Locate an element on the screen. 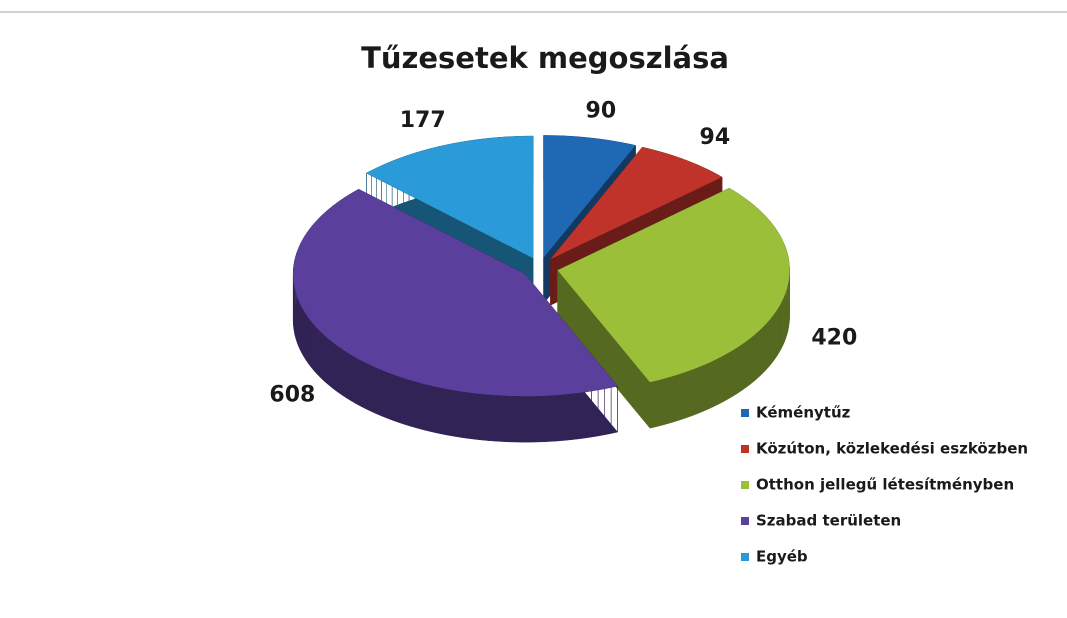 The image size is (1067, 618). data-label: 90 is located at coordinates (601, 111).